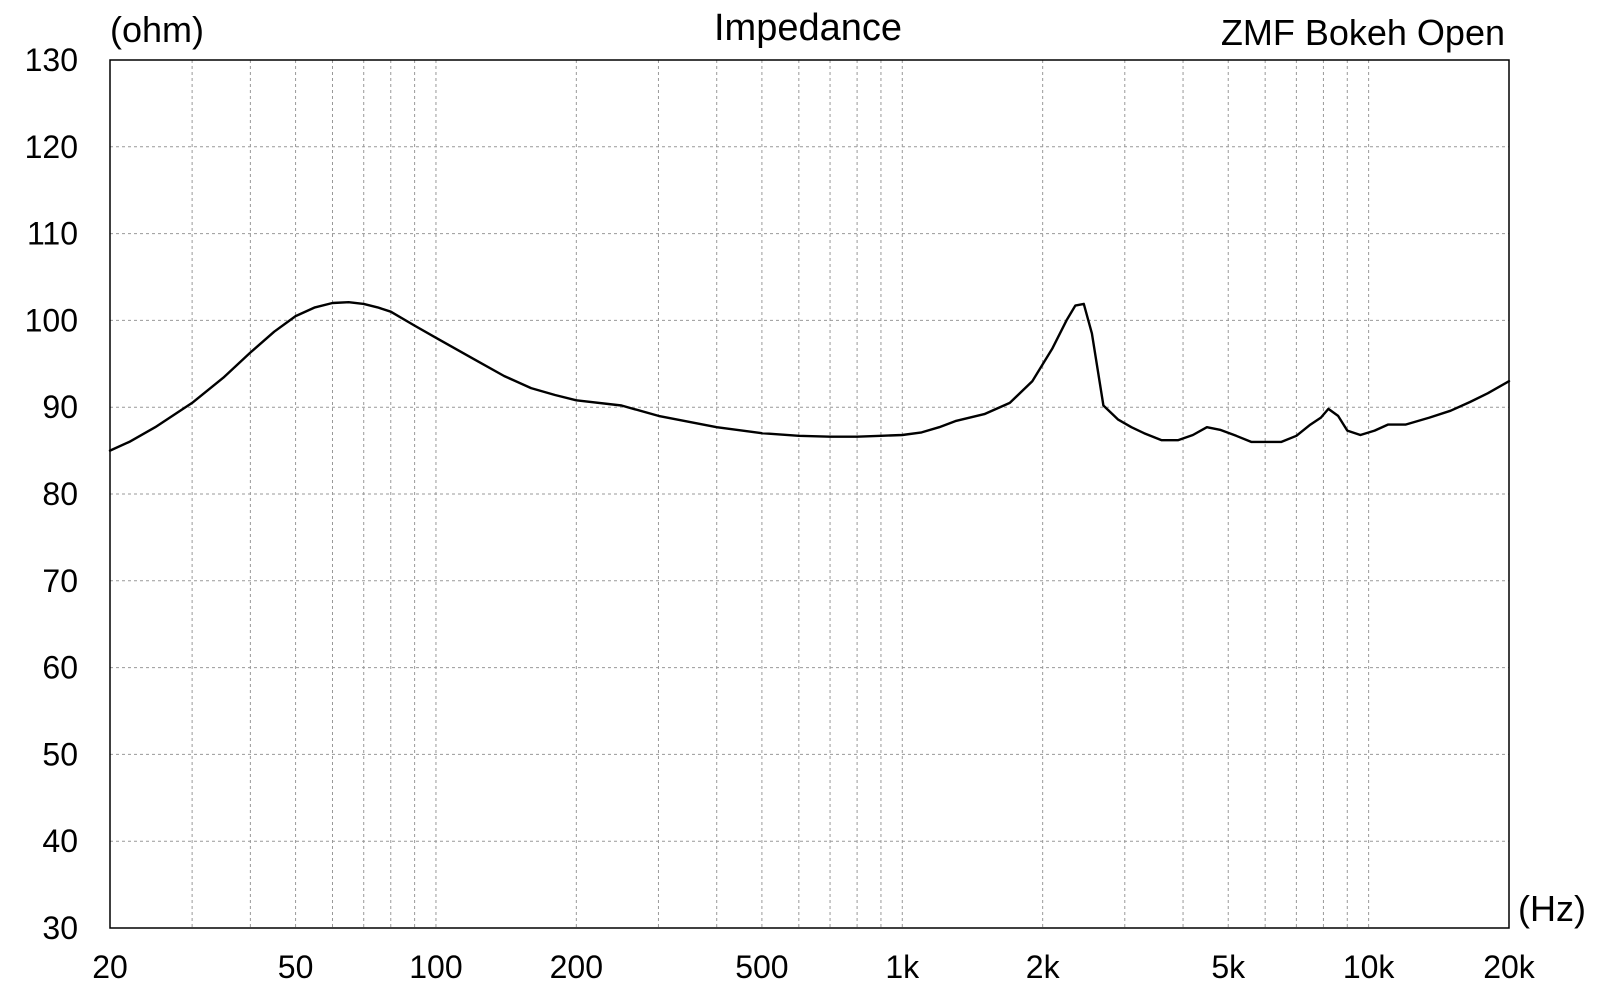 The image size is (1600, 998). Describe the element at coordinates (110, 967) in the screenshot. I see `x-tick-label: 20` at that location.